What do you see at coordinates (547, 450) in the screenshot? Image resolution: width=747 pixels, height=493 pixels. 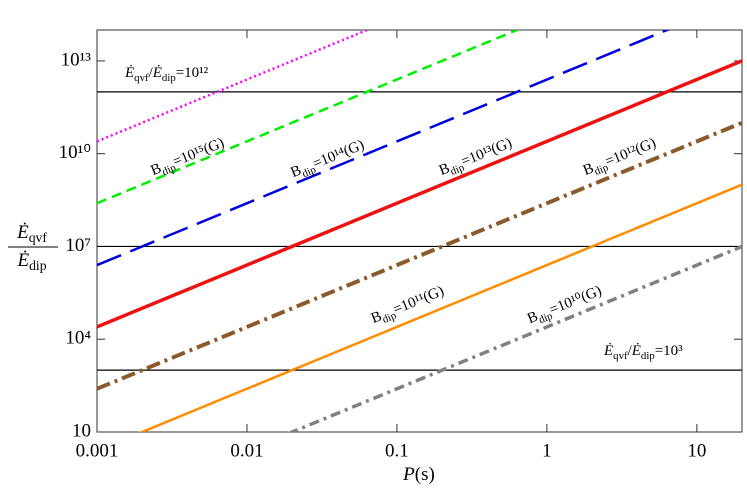 I see `x-tick-label: 1` at bounding box center [547, 450].